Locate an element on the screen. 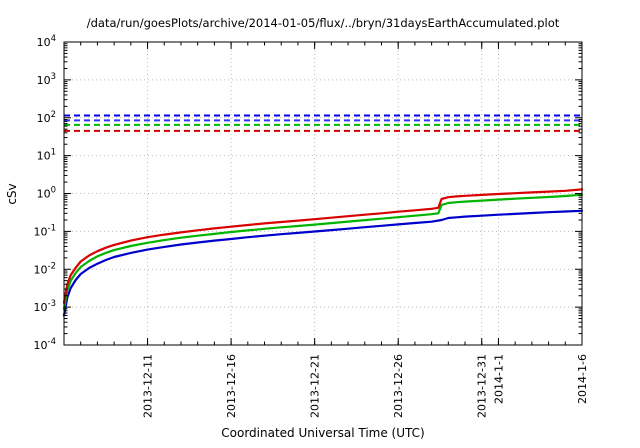 The width and height of the screenshot is (640, 448). x-tick-label: 2013-12-31 is located at coordinates (482, 386).